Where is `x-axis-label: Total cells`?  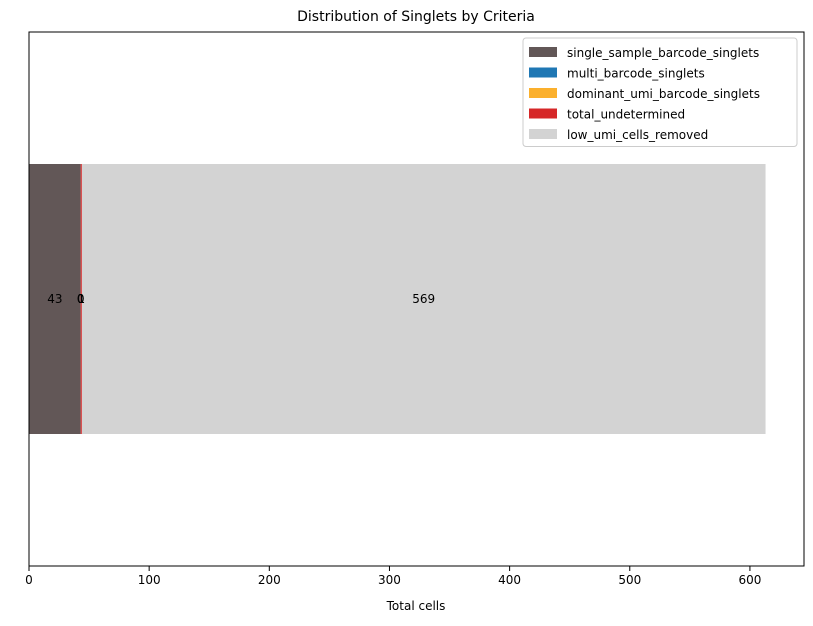
x-axis-label: Total cells is located at coordinates (416, 606).